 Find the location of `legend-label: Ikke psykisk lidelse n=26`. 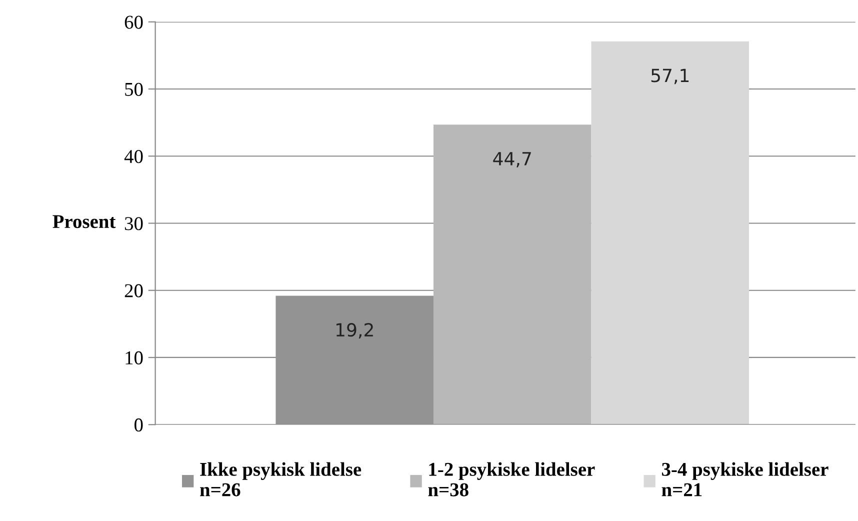

legend-label: Ikke psykisk lidelse n=26 is located at coordinates (281, 479).